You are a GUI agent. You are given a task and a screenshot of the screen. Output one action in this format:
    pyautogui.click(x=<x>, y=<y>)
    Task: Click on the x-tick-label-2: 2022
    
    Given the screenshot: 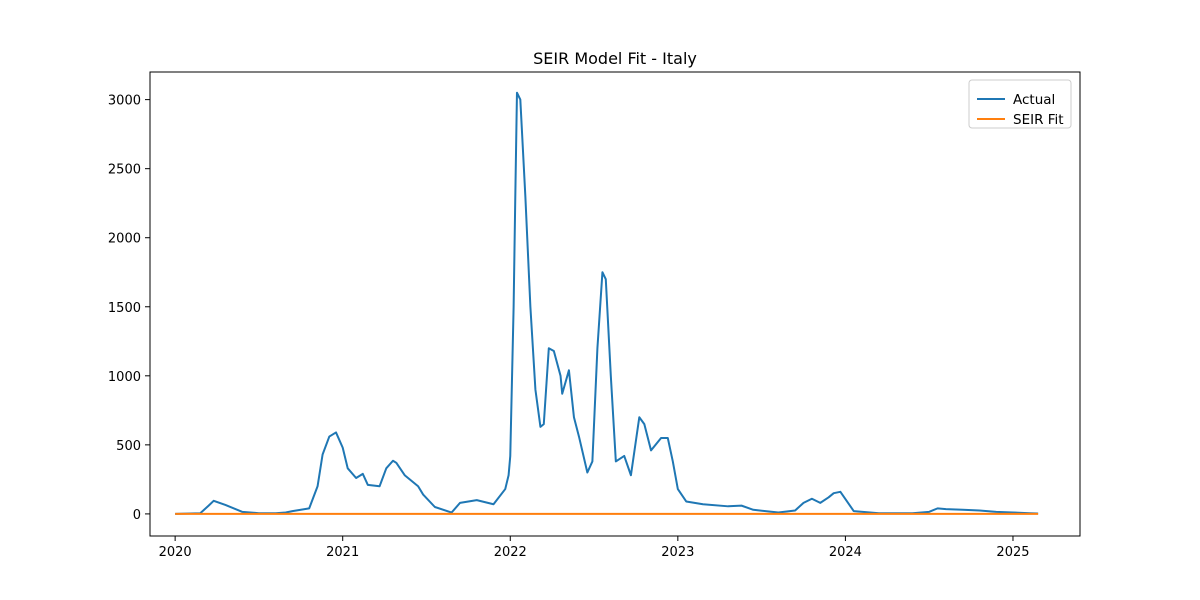 What is the action you would take?
    pyautogui.click(x=510, y=552)
    